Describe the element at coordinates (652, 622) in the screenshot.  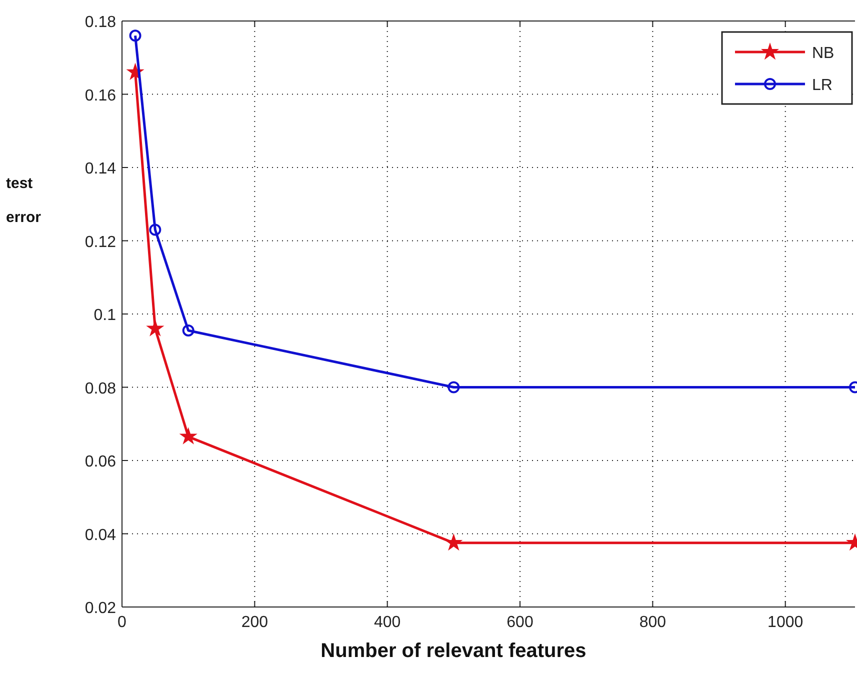
I see `x-tick-label: 800` at that location.